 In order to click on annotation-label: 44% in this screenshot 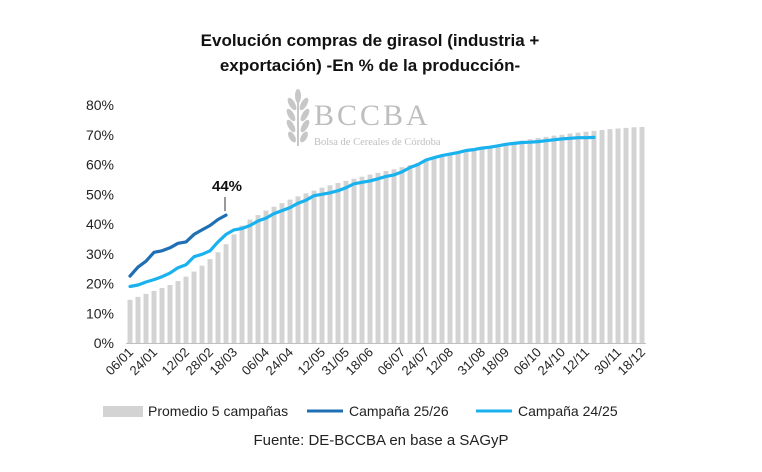, I will do `click(227, 186)`.